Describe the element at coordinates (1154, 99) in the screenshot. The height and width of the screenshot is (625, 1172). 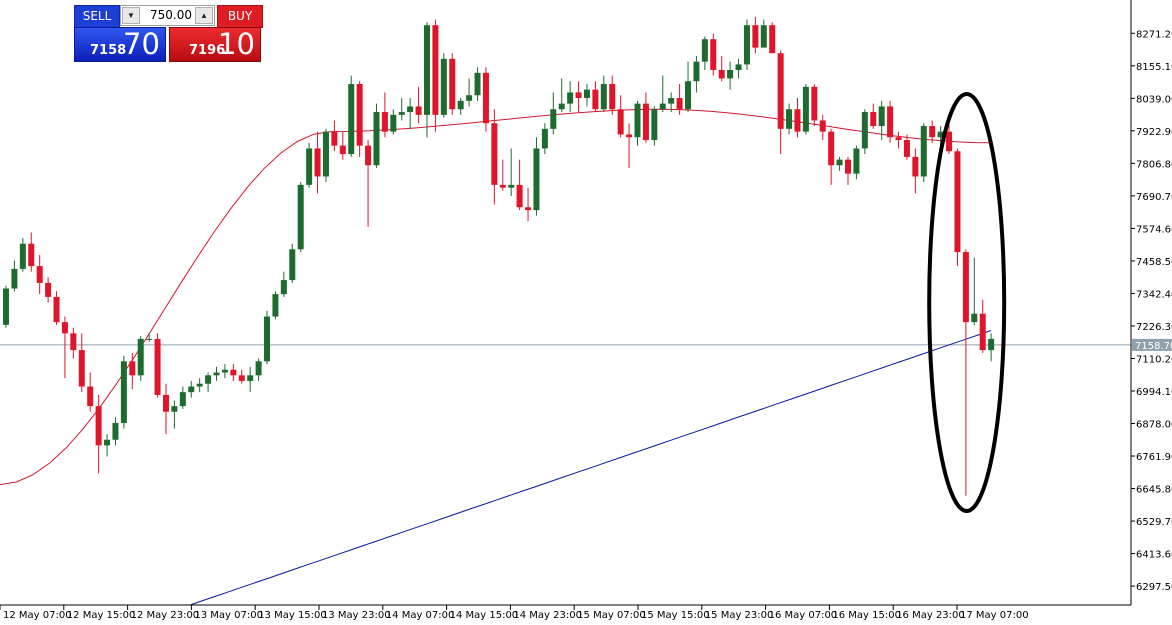
I see `price-tick-label: 8039.00` at that location.